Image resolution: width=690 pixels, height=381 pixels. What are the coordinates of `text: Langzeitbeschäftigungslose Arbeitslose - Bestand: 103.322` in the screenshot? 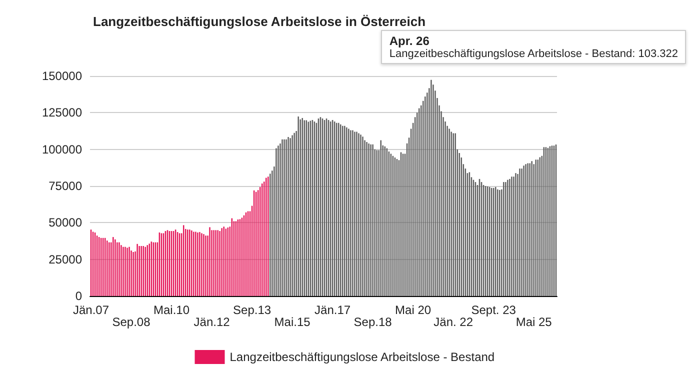 It's located at (533, 54).